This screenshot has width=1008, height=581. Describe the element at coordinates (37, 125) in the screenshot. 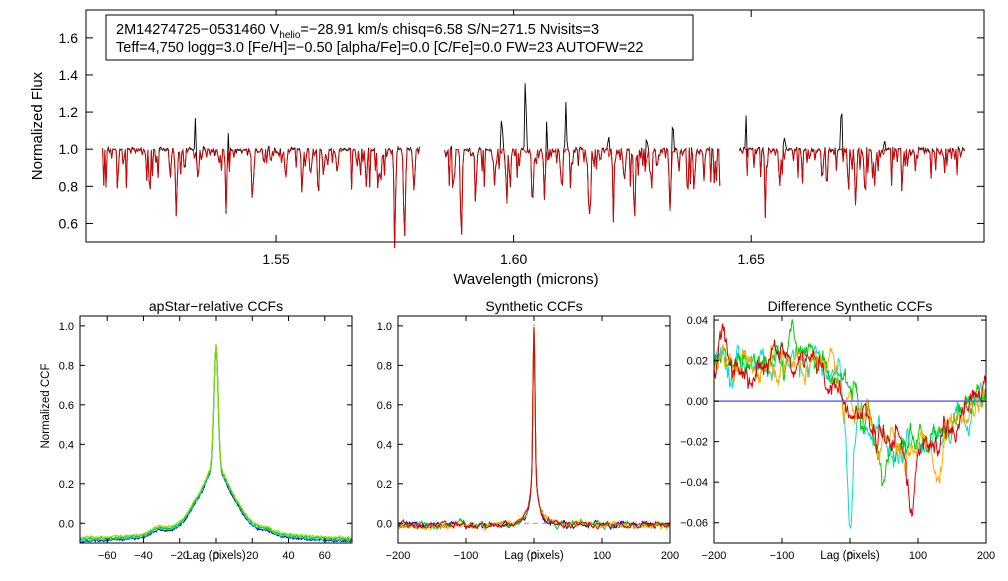

I see `spectrum-ylabel: Normalized Flux` at that location.